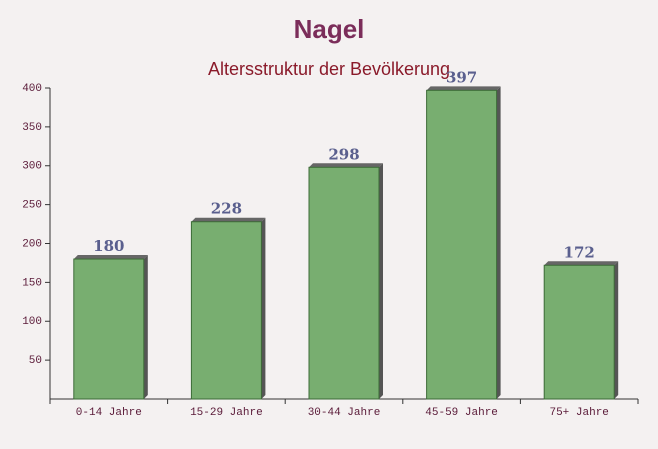  What do you see at coordinates (32, 89) in the screenshot?
I see `y-tick-label: 400` at bounding box center [32, 89].